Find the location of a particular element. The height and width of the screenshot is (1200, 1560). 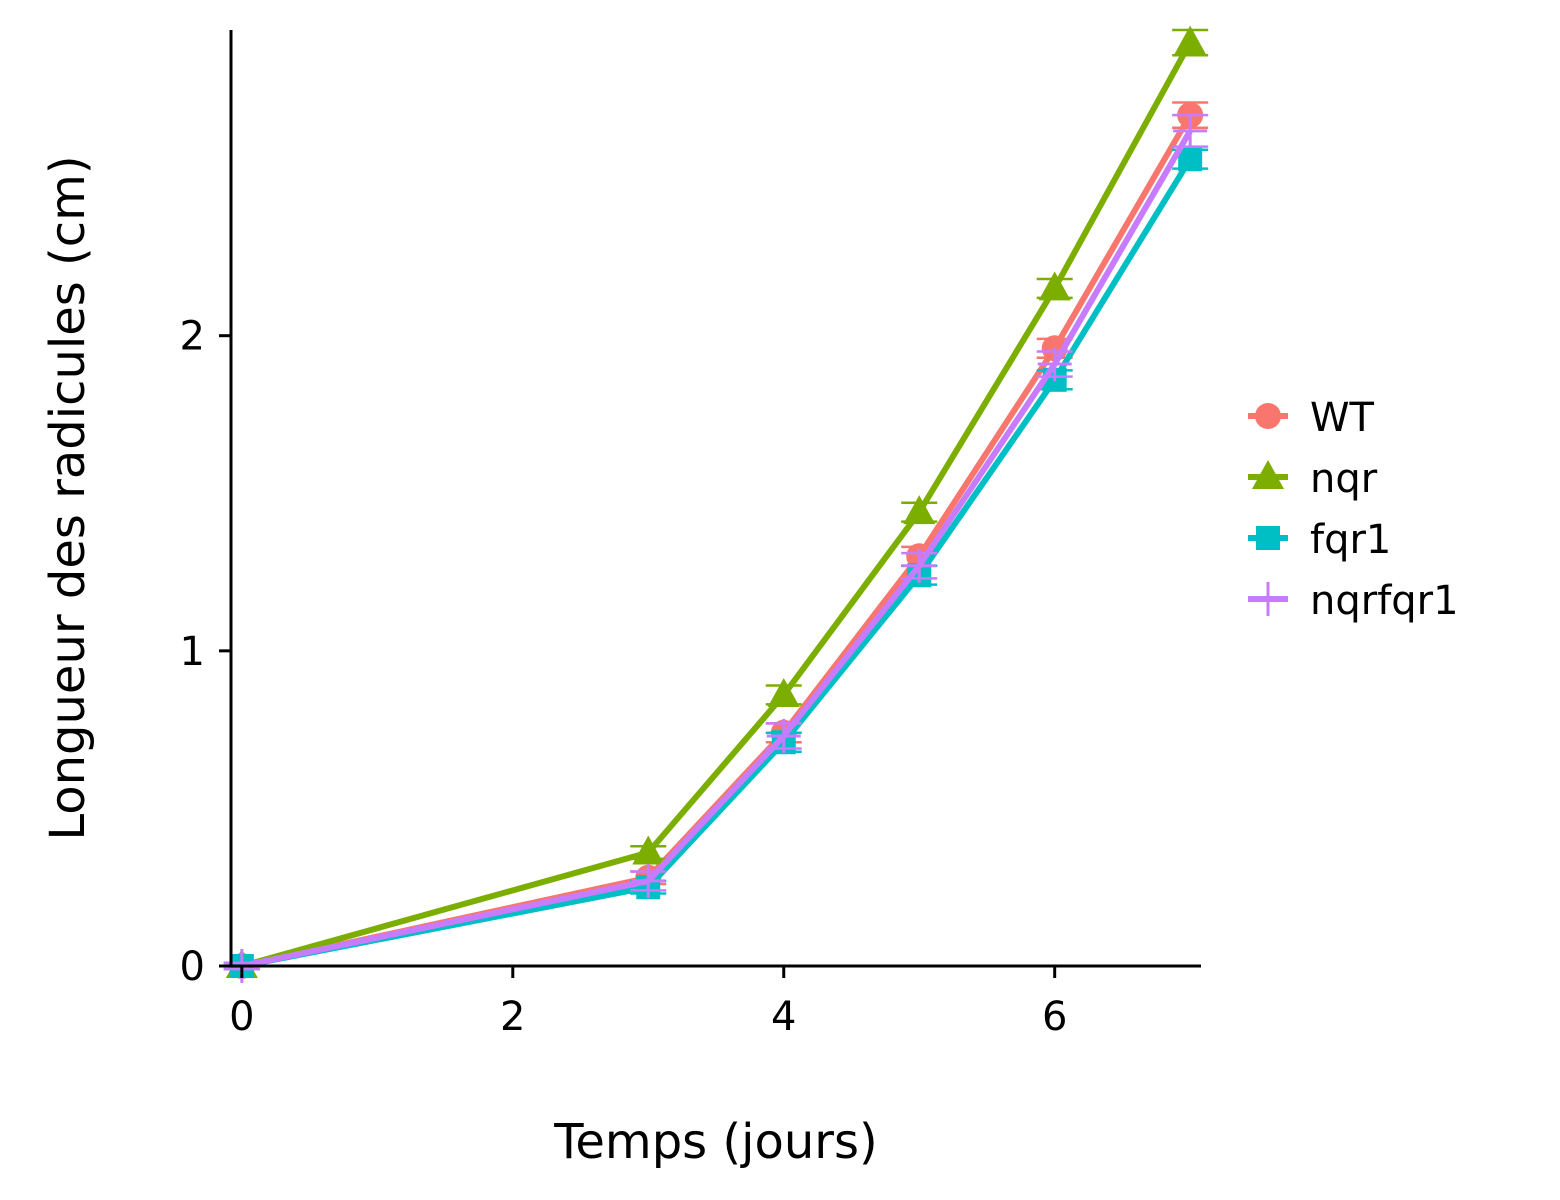

x-tick-label: 6 is located at coordinates (1054, 1017).